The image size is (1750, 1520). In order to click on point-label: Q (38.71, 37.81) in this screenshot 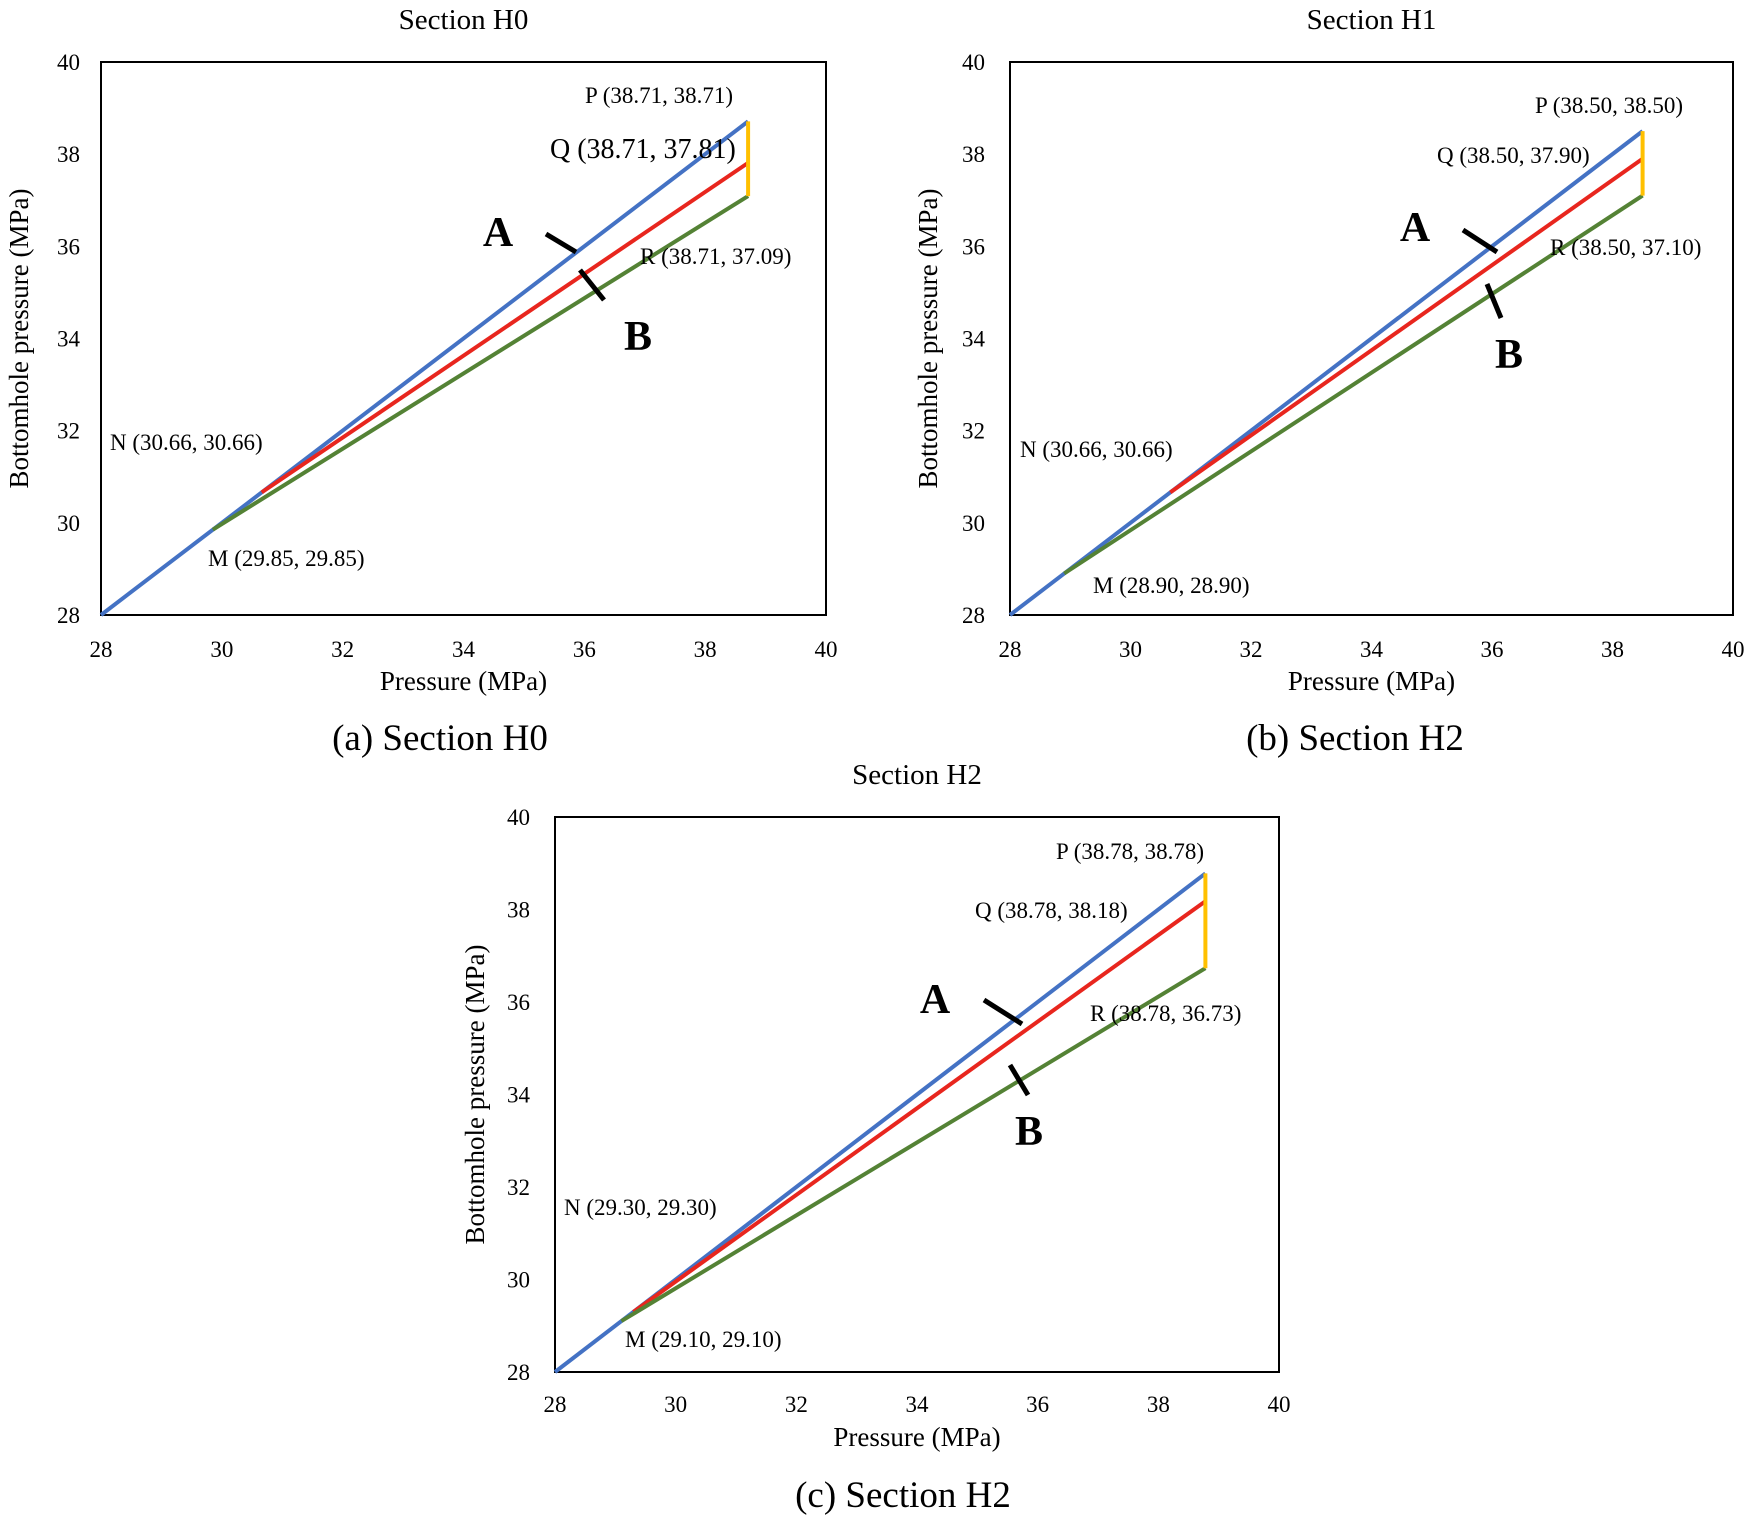, I will do `click(643, 149)`.